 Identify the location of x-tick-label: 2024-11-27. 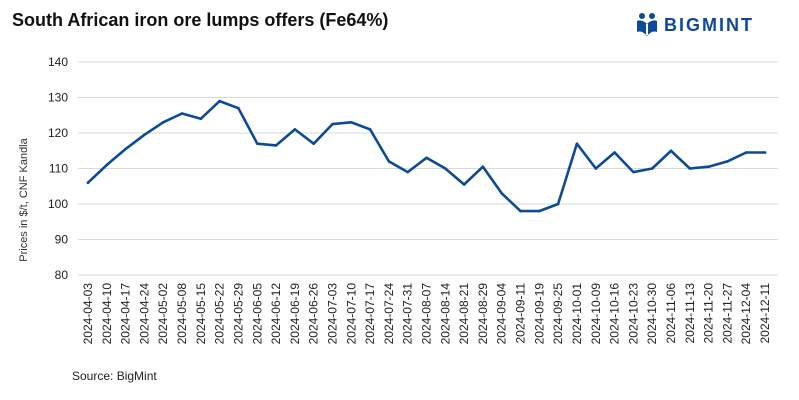
(727, 313).